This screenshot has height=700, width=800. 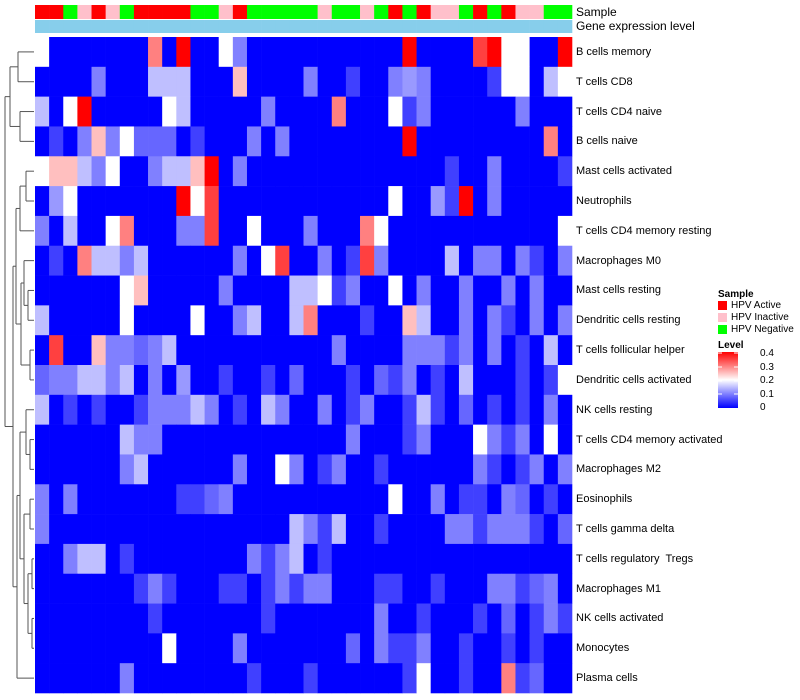 What do you see at coordinates (767, 353) in the screenshot?
I see `level-tick-0-4: 0.4` at bounding box center [767, 353].